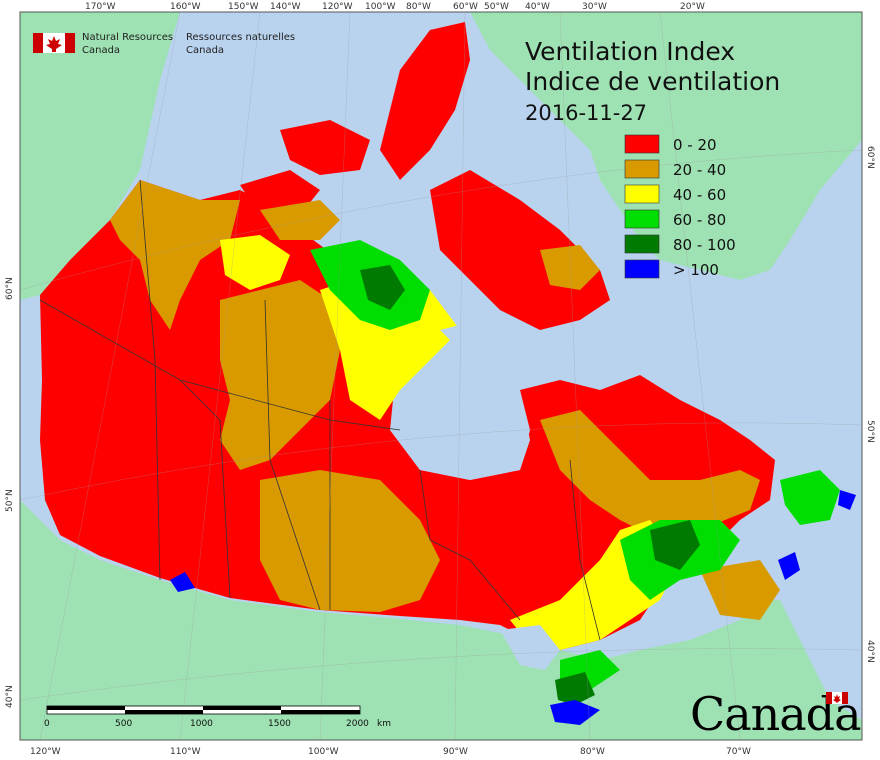  I want to click on top-tick: 120°W, so click(337, 7).